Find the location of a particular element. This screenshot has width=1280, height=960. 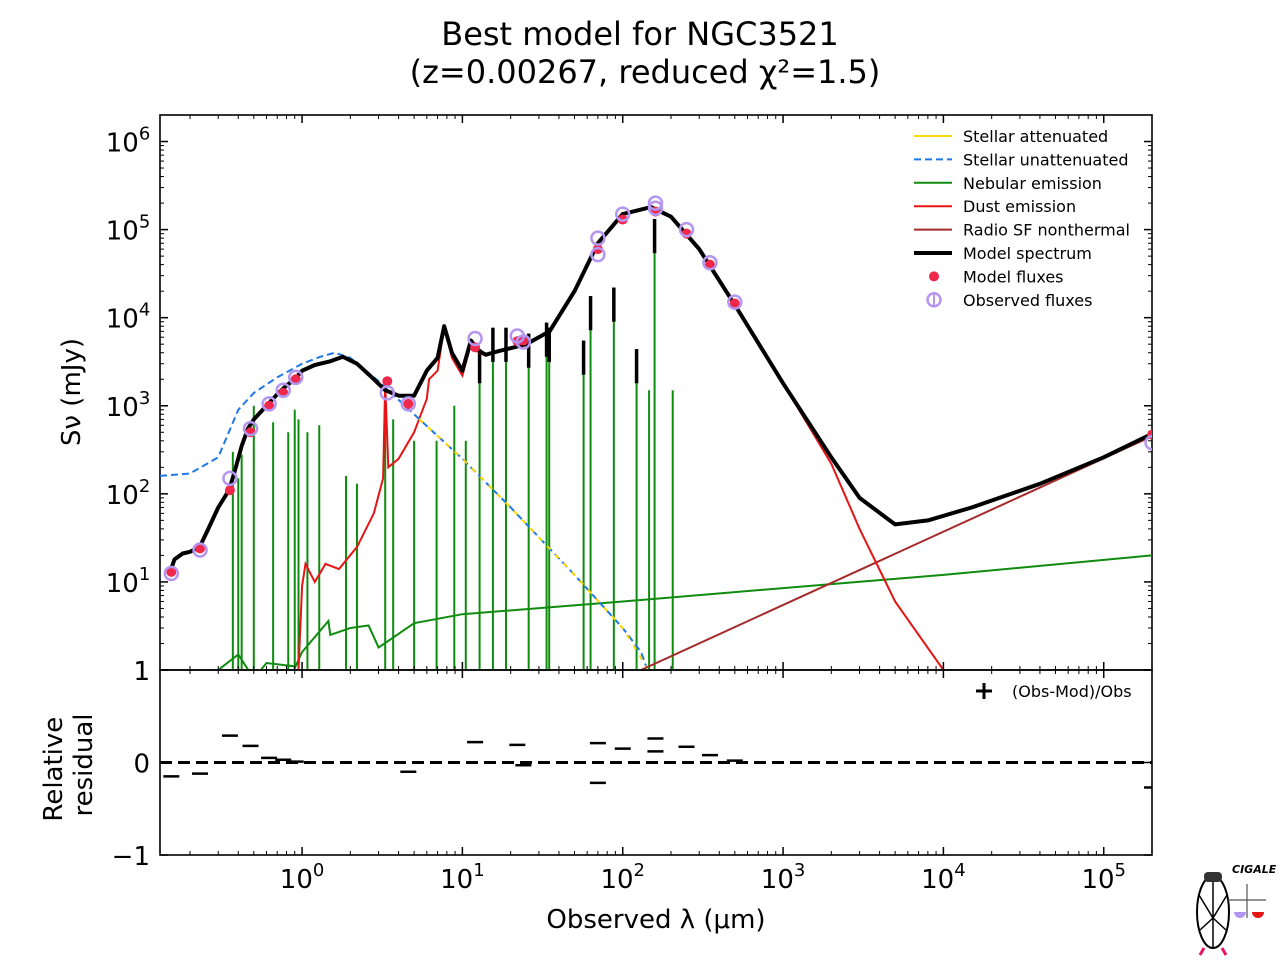

y-tick-label: 1 is located at coordinates (141, 672).